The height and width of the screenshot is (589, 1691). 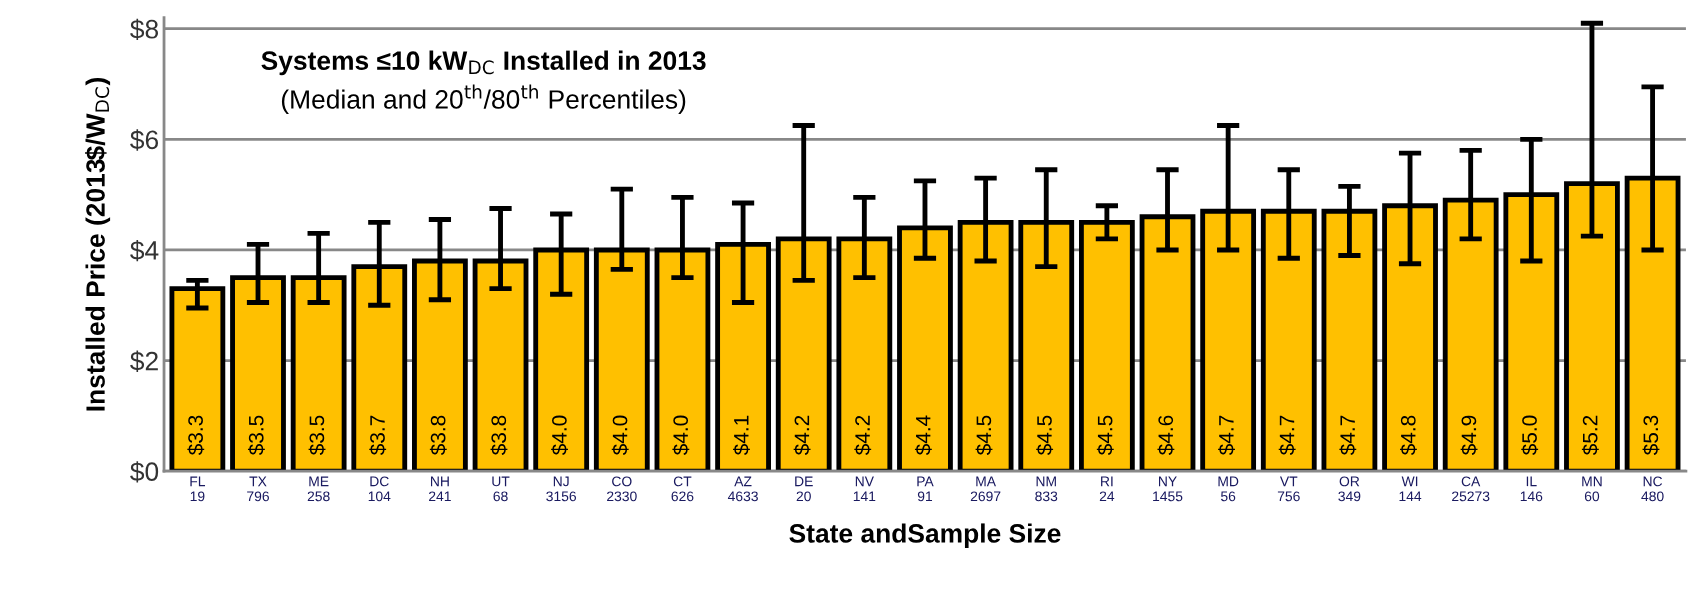 What do you see at coordinates (1530, 435) in the screenshot?
I see `data-label: $5.0` at bounding box center [1530, 435].